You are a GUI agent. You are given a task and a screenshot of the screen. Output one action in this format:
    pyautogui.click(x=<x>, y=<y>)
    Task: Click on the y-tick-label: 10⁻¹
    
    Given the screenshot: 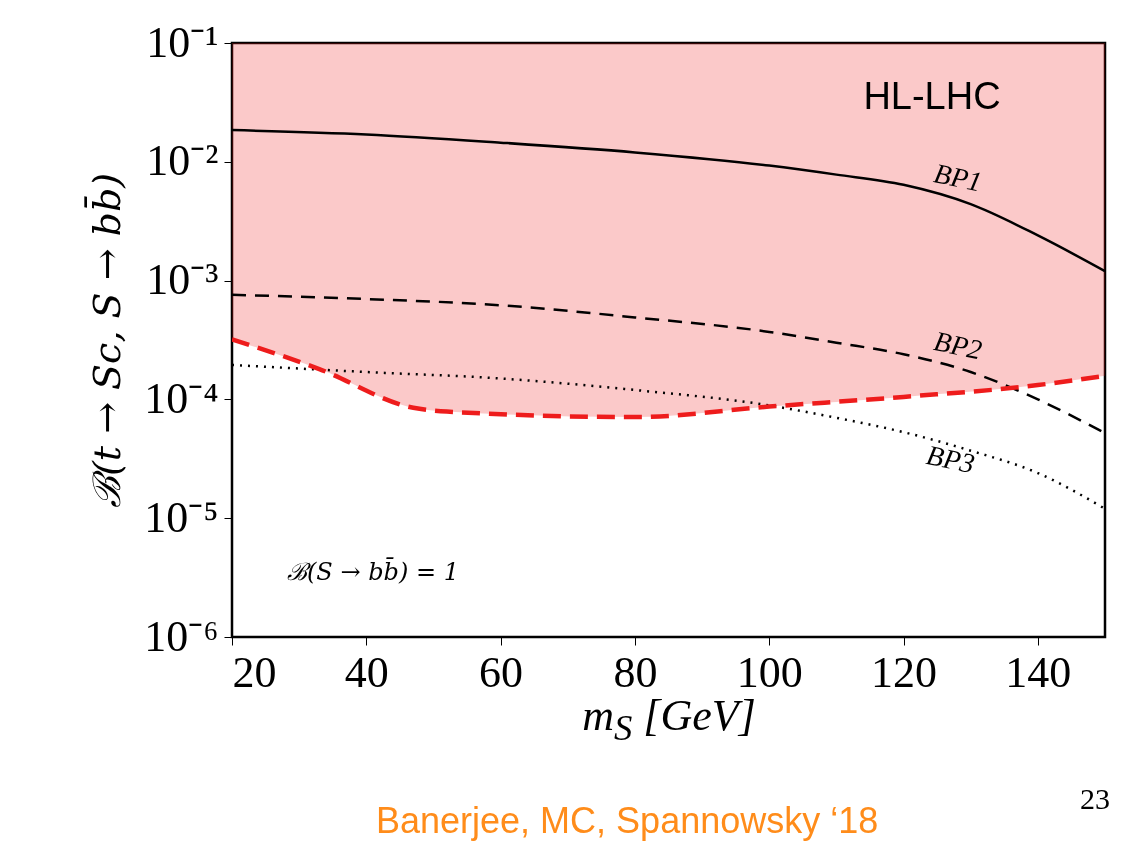 What is the action you would take?
    pyautogui.click(x=182, y=42)
    